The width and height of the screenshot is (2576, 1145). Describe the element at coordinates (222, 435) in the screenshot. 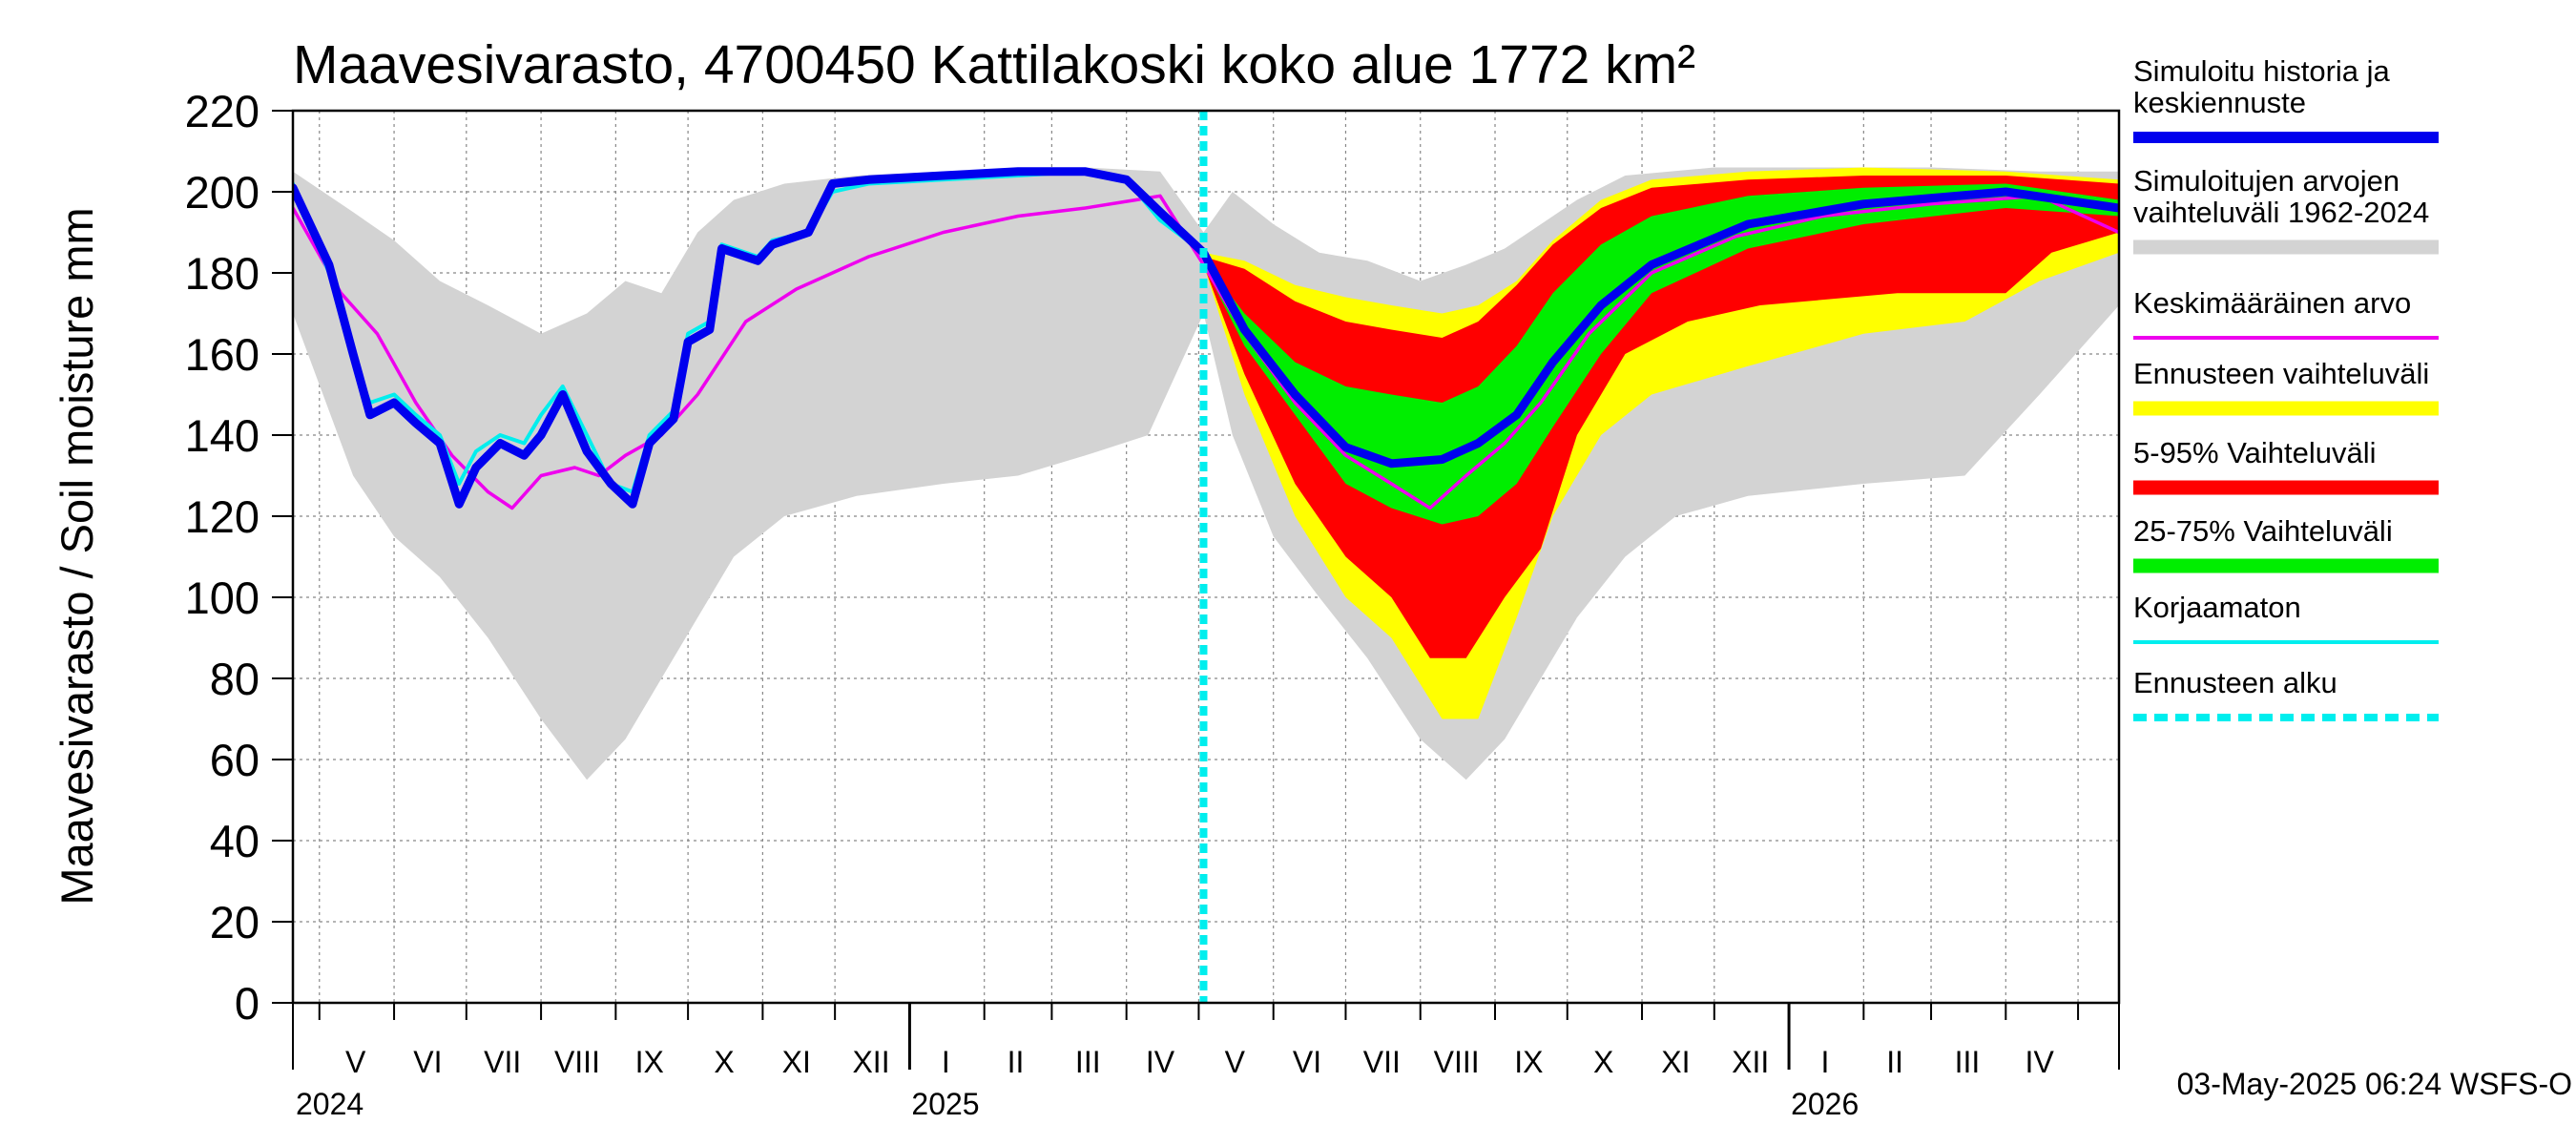

I see `y-tick-label: 140` at that location.